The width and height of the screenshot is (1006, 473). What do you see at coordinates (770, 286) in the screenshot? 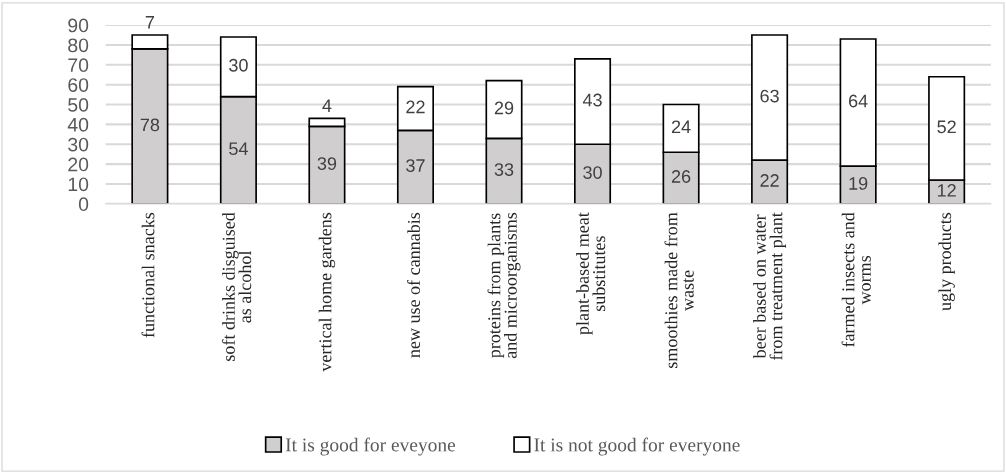
I see `x-tick-label: beer based on water from treatment plant` at bounding box center [770, 286].